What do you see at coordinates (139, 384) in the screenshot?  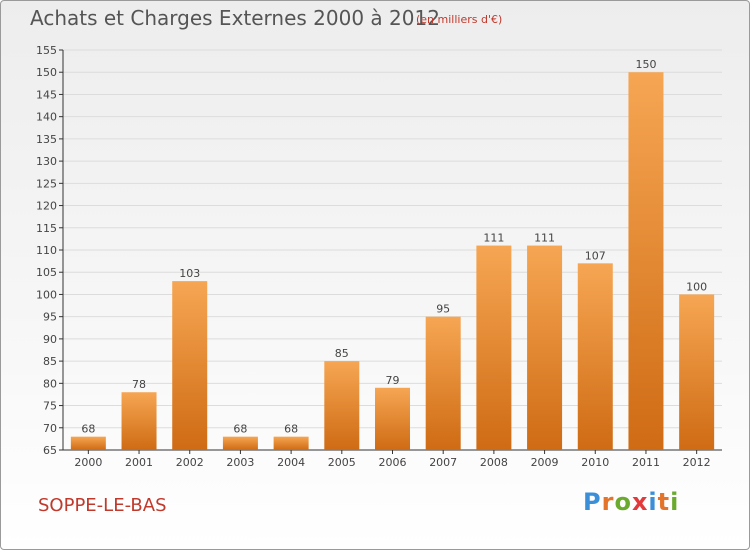 I see `bar-value-label: 78` at bounding box center [139, 384].